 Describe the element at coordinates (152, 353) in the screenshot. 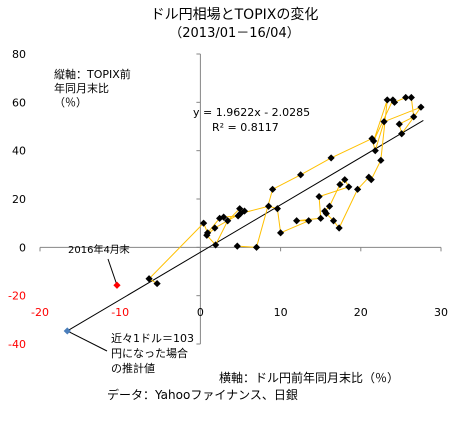

I see `annotation-projection: 近々1ドル＝103 円になった場合 の推計値` at that location.